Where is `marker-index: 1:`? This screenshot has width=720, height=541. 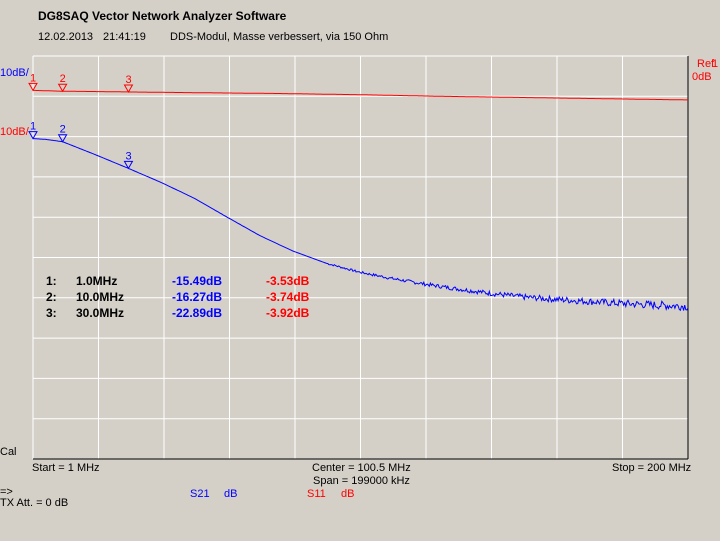
marker-index: 1: is located at coordinates (51, 281).